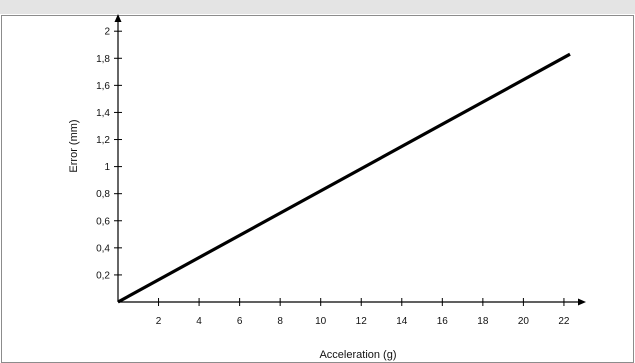 Image resolution: width=635 pixels, height=363 pixels. Describe the element at coordinates (483, 321) in the screenshot. I see `x-tick-label: 18` at that location.